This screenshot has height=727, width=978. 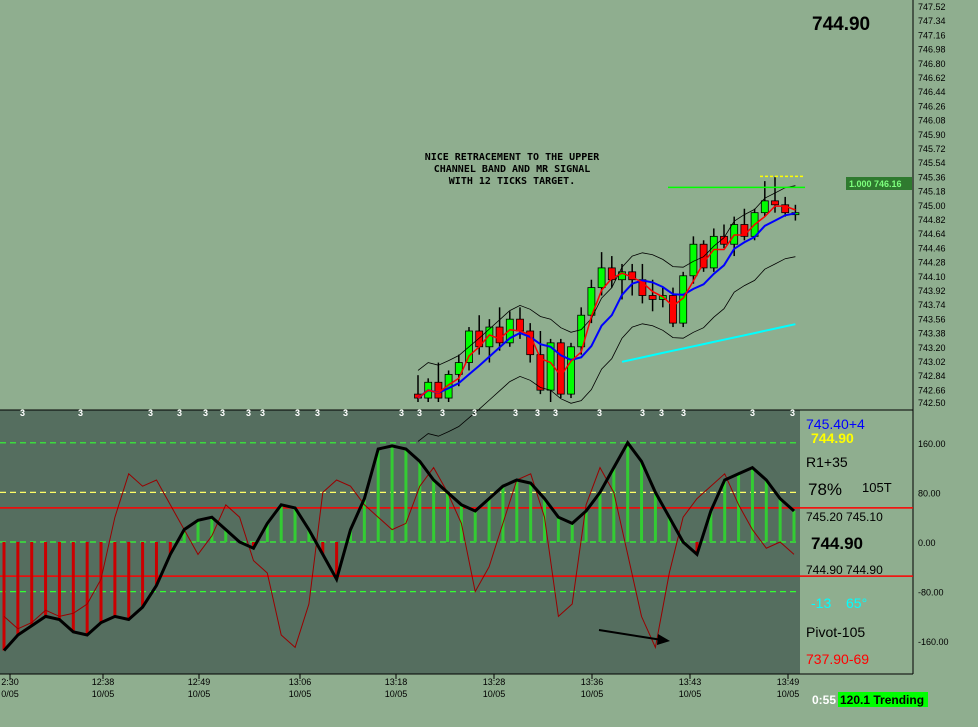 I want to click on readout-percent: 78%, so click(x=825, y=489).